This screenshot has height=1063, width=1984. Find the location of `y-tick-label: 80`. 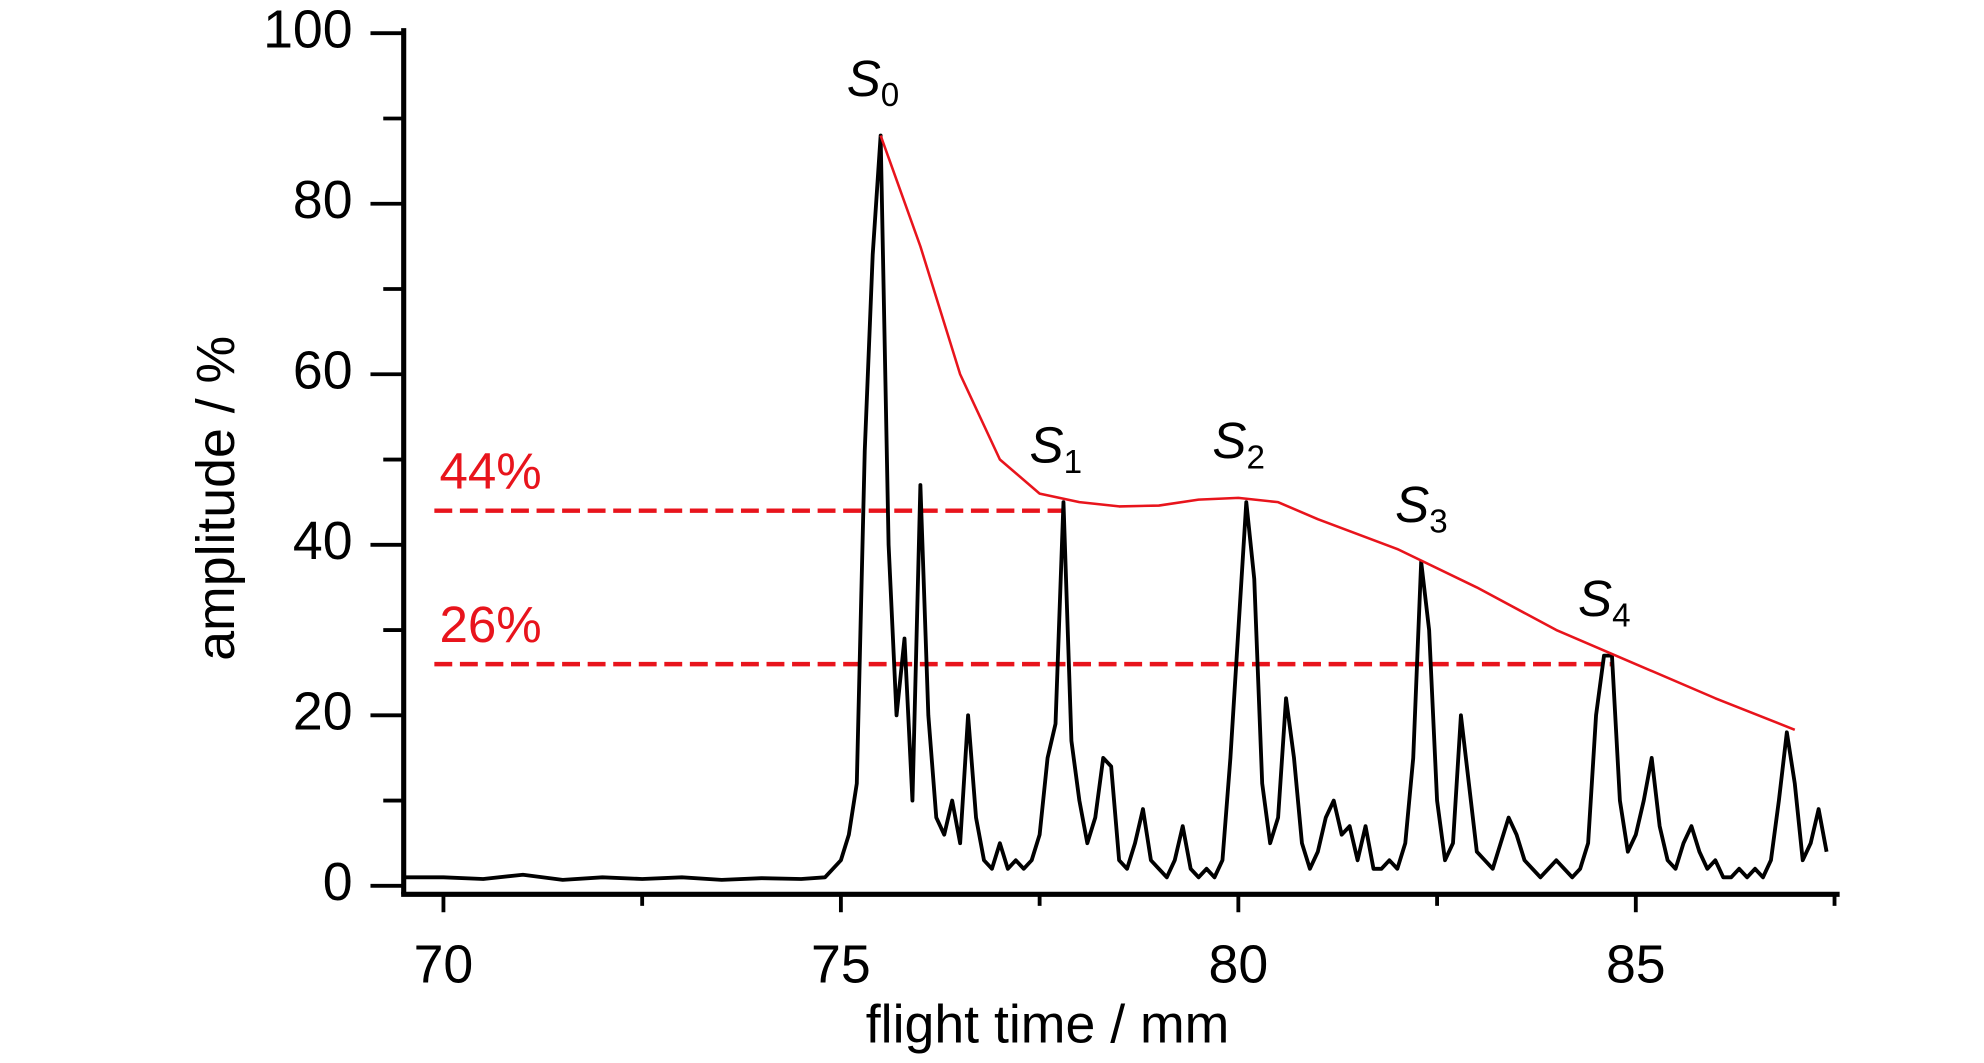

y-tick-label: 80 is located at coordinates (323, 200).